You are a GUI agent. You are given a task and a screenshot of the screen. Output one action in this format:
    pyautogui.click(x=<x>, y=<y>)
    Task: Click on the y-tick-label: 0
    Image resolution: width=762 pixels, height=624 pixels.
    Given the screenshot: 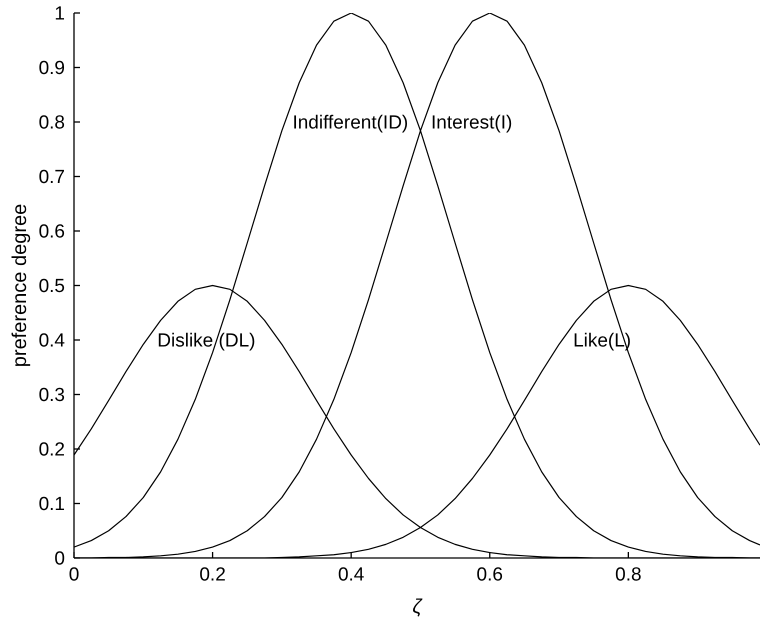 What is the action you would take?
    pyautogui.click(x=59, y=559)
    